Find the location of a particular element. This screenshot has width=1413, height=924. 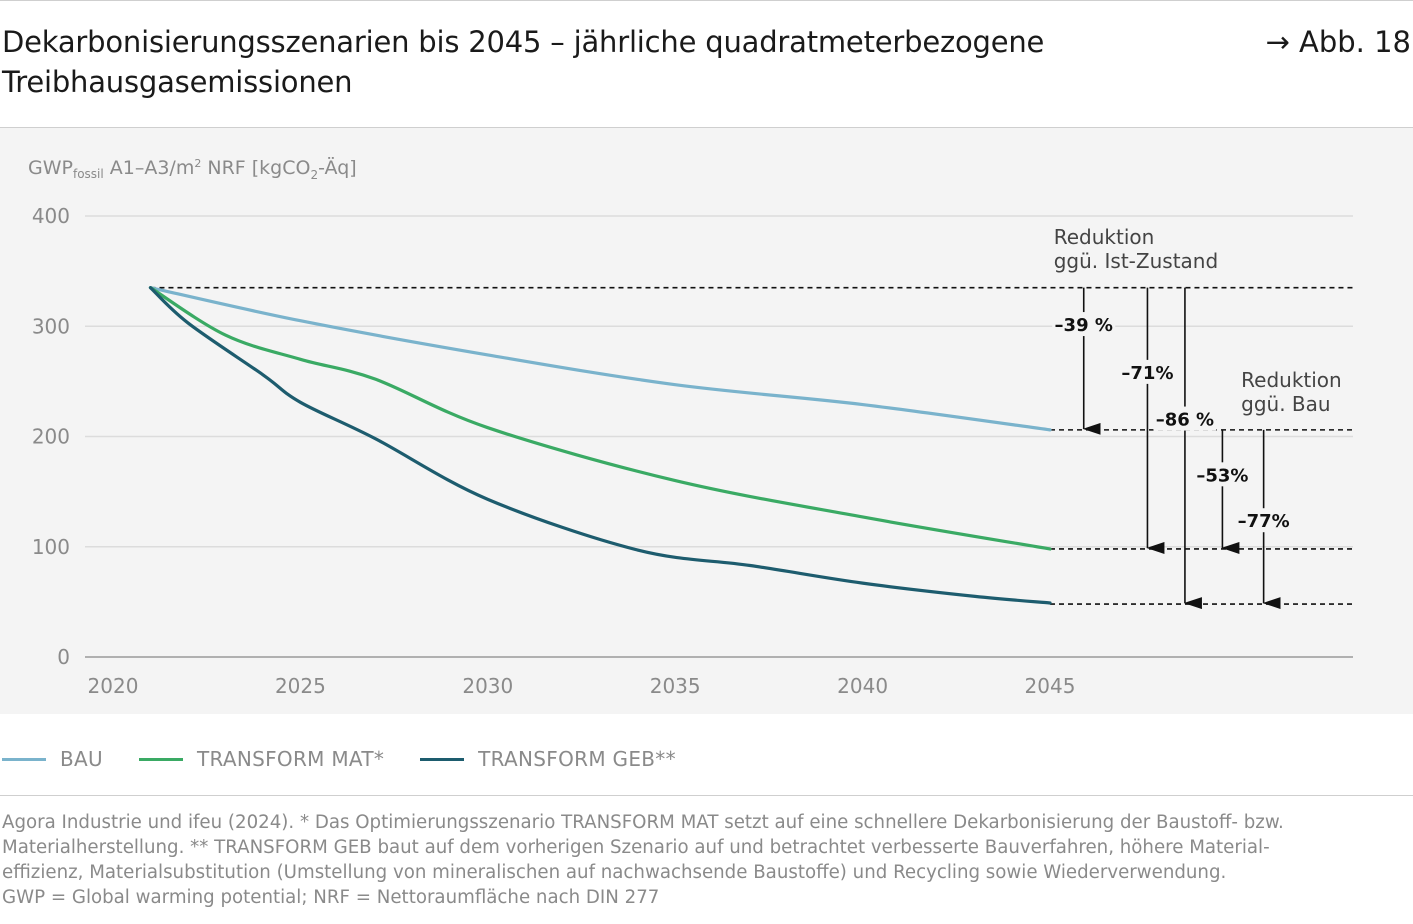

legend-label-transform-mat: TRANSFORM MAT* is located at coordinates (290, 759).